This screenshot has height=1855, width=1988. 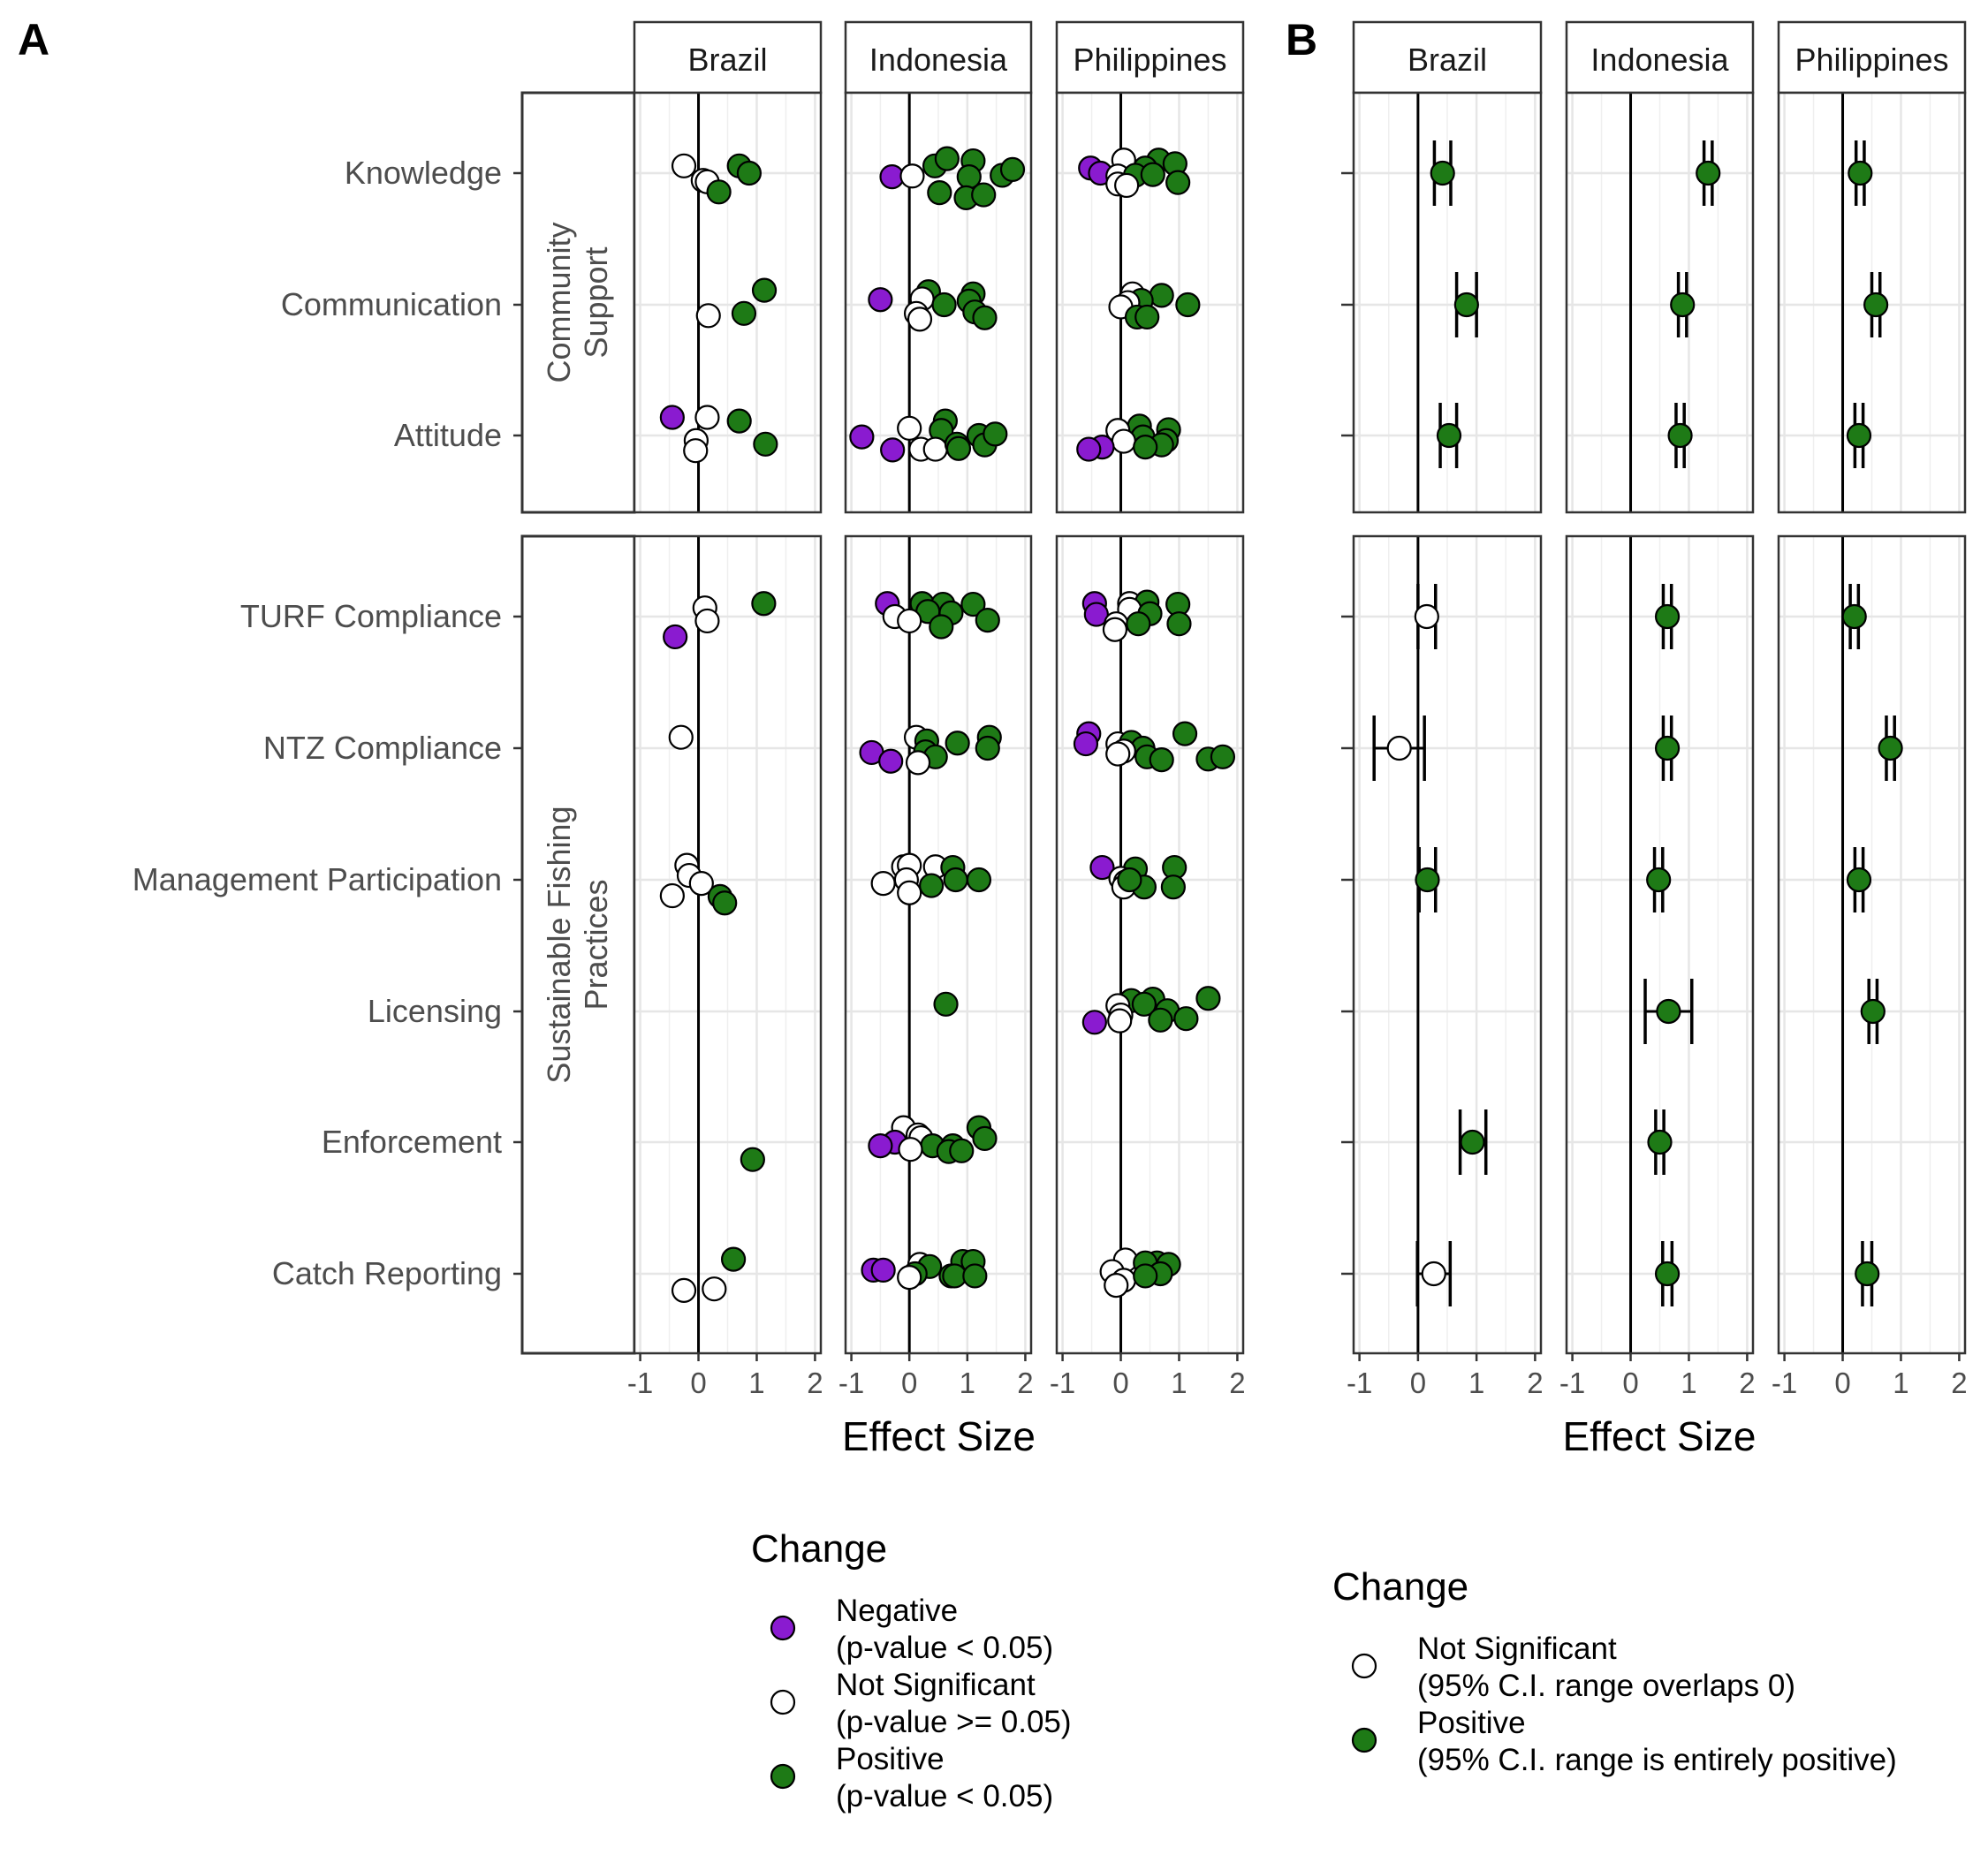 I want to click on legend-b-label: Positive, so click(x=1471, y=1723).